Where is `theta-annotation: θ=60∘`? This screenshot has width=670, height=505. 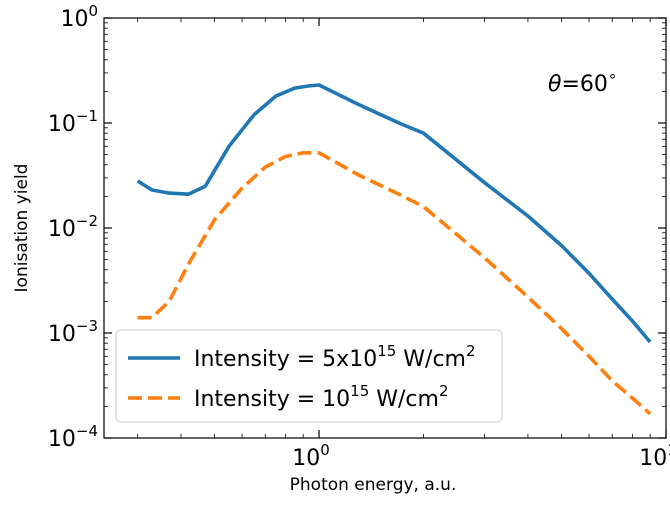
theta-annotation: θ=60∘ is located at coordinates (582, 82).